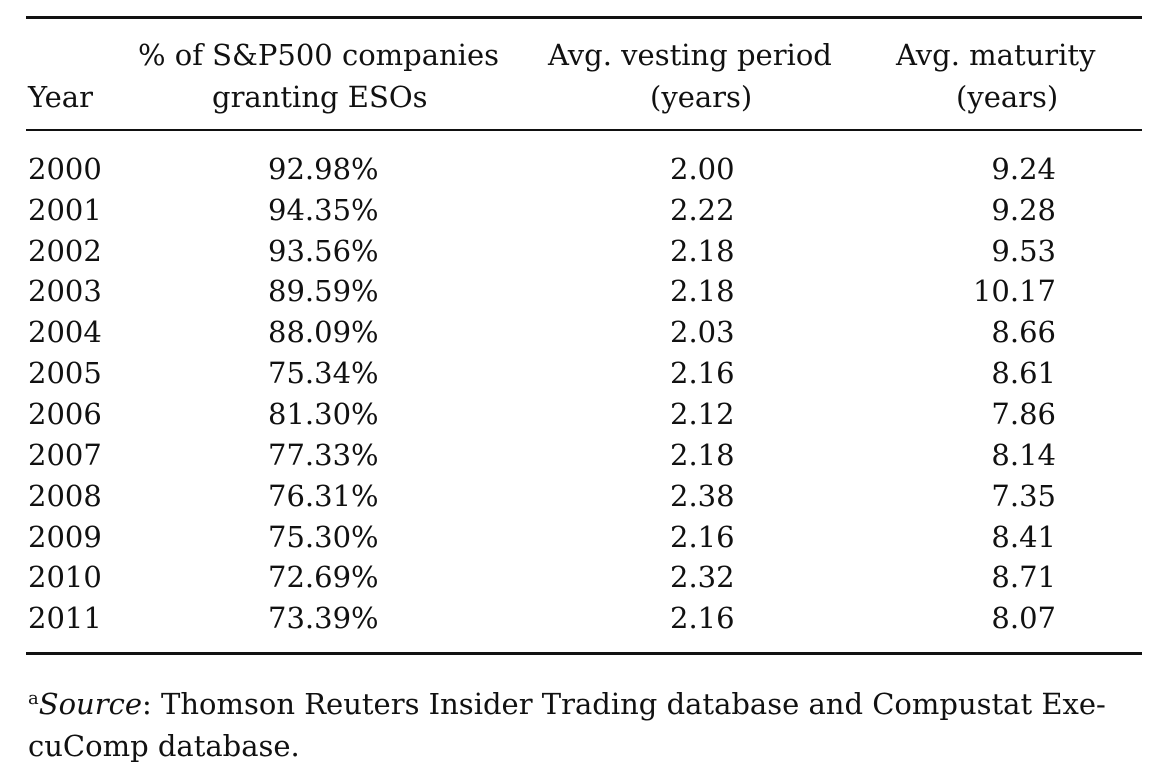  Describe the element at coordinates (33, 698) in the screenshot. I see `footnote-marker: a` at that location.